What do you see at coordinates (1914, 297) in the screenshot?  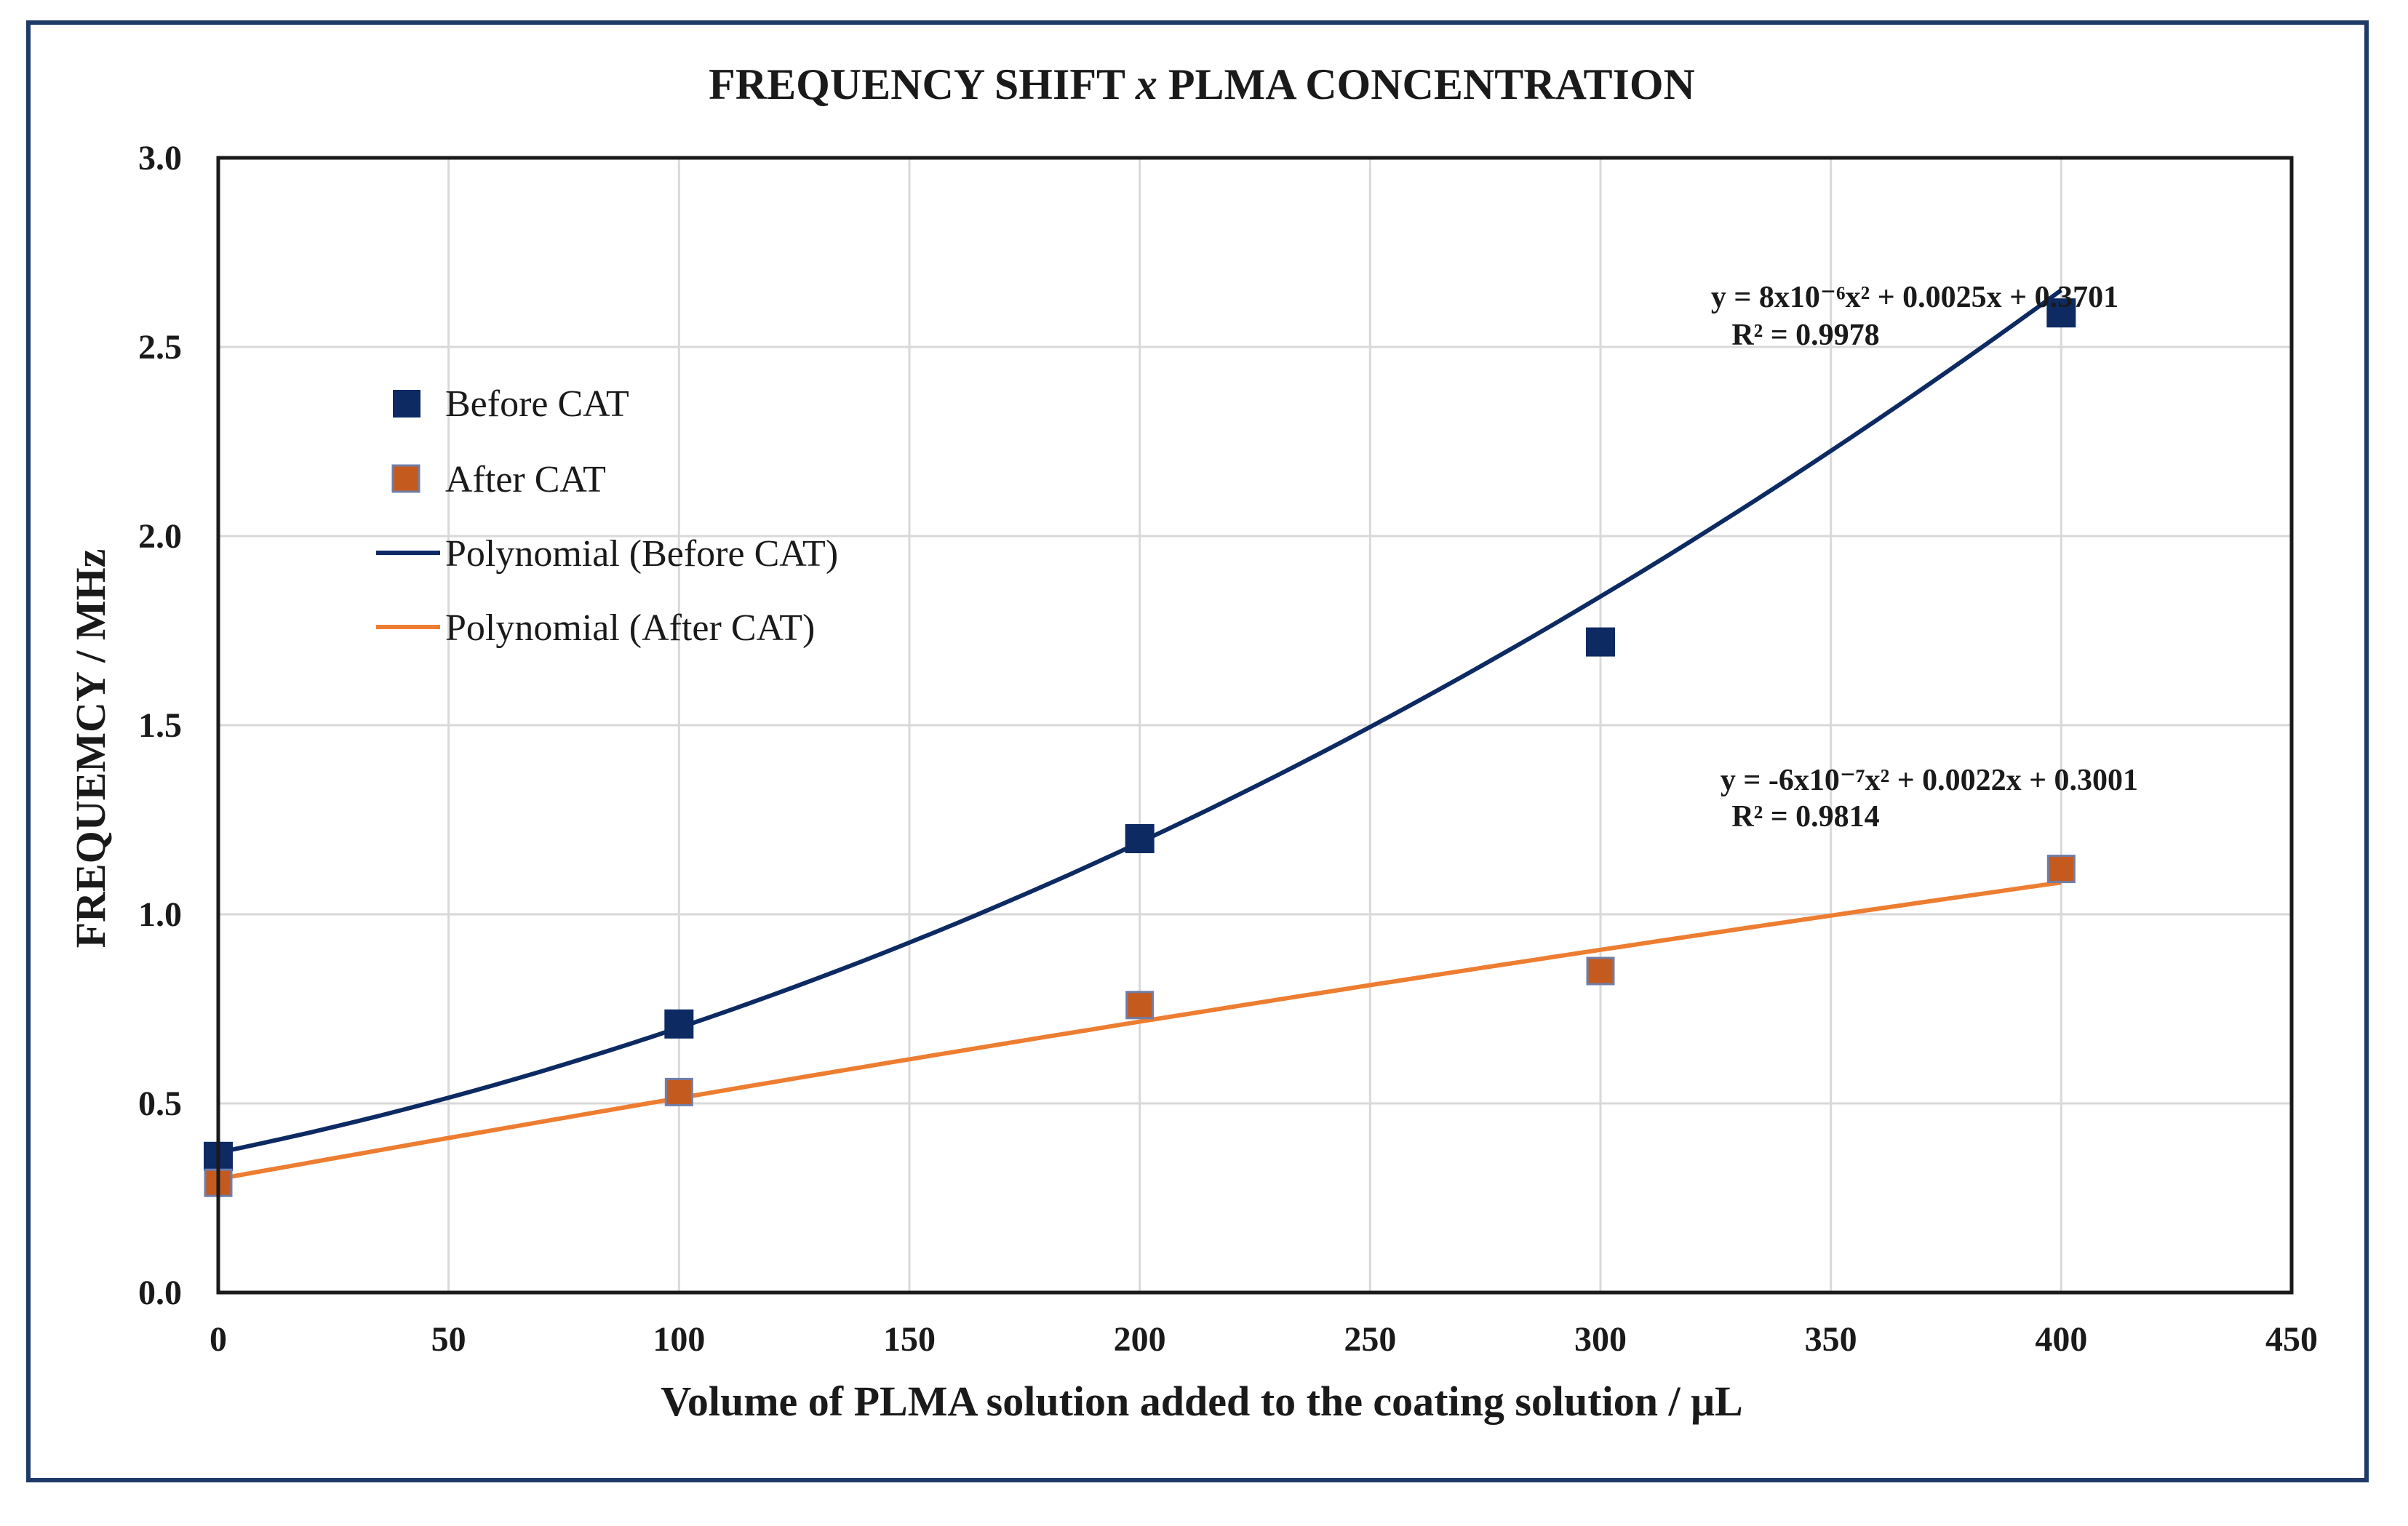 I see `equation-before-cat: y = 8x10⁻⁶x² + 0.0025x + 0.3701` at bounding box center [1914, 297].